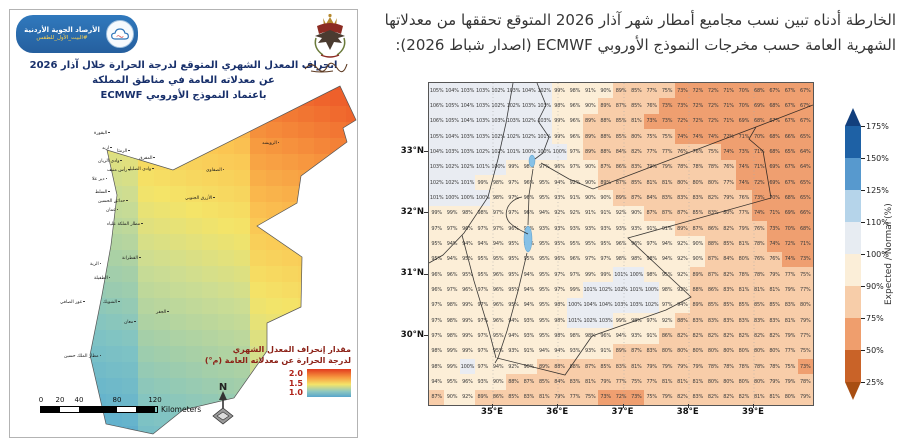  What do you see at coordinates (498, 382) in the screenshot?
I see `rain-percent-cell: 90%` at bounding box center [498, 382].